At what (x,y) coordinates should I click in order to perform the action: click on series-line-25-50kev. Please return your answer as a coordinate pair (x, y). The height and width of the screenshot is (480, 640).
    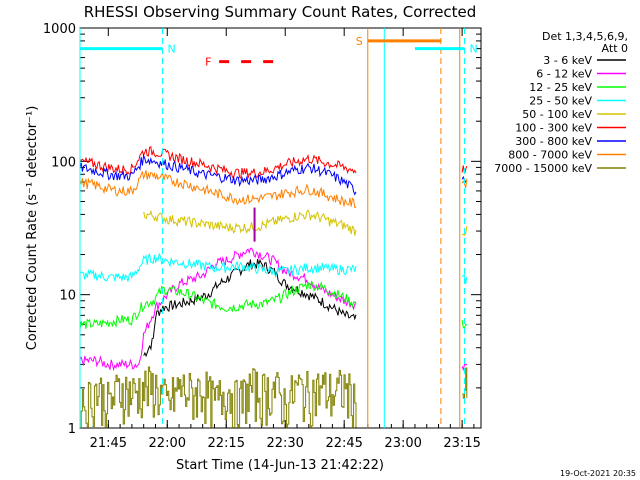
    Looking at the image, I should click on (218, 267).